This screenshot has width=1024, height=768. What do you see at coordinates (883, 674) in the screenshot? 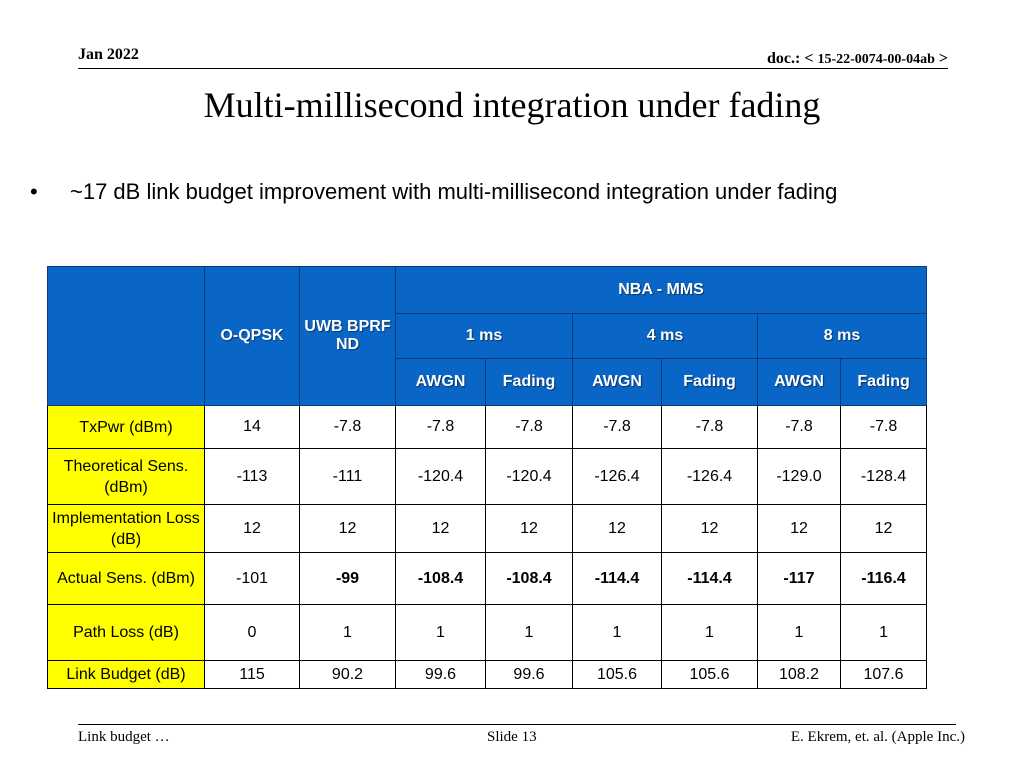
I see `table-cell: 107.6` at bounding box center [883, 674].